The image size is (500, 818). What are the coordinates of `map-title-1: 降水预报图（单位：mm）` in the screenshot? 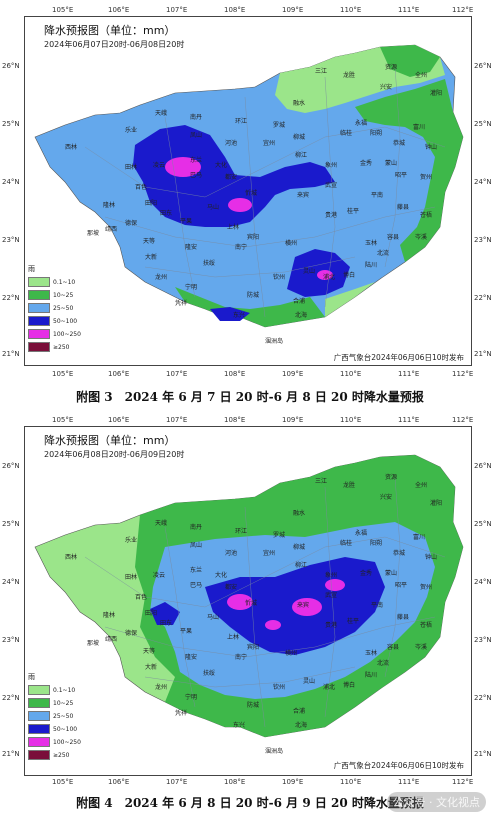 It's located at (110, 30).